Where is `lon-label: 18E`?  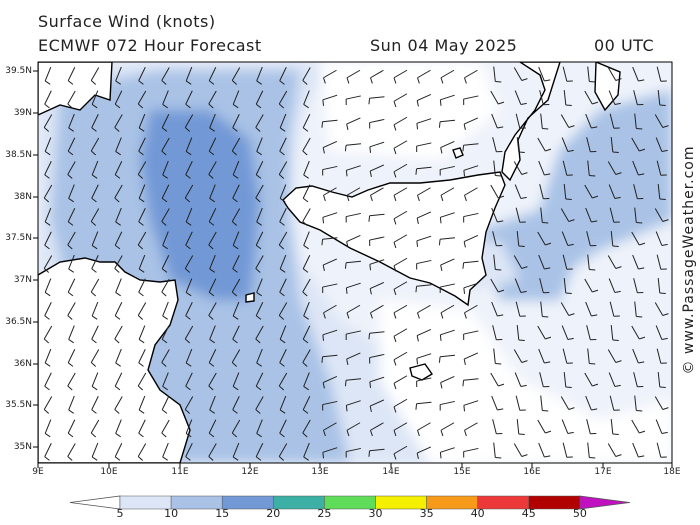 lon-label: 18E is located at coordinates (672, 472).